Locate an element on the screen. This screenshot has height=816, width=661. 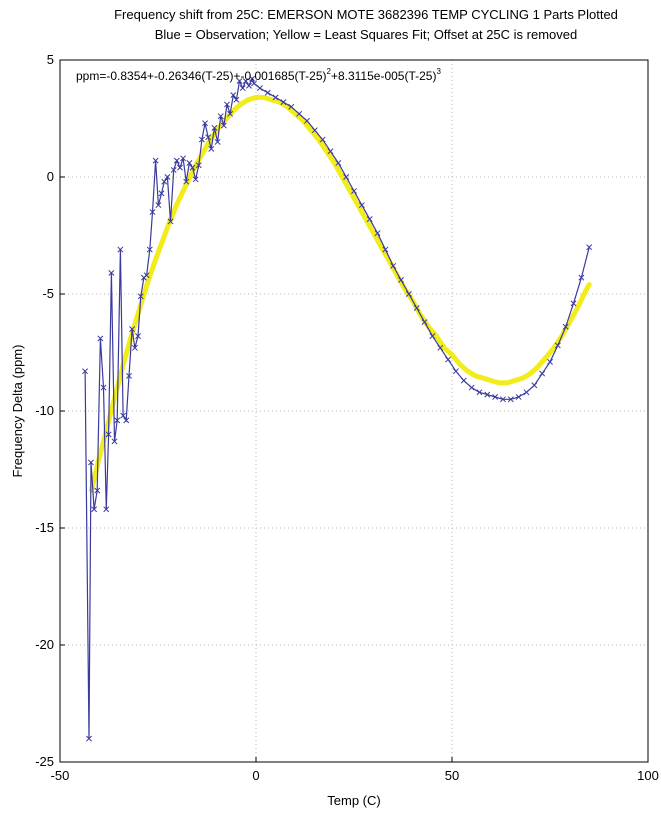
y-tick-label: -10 is located at coordinates (44, 410).